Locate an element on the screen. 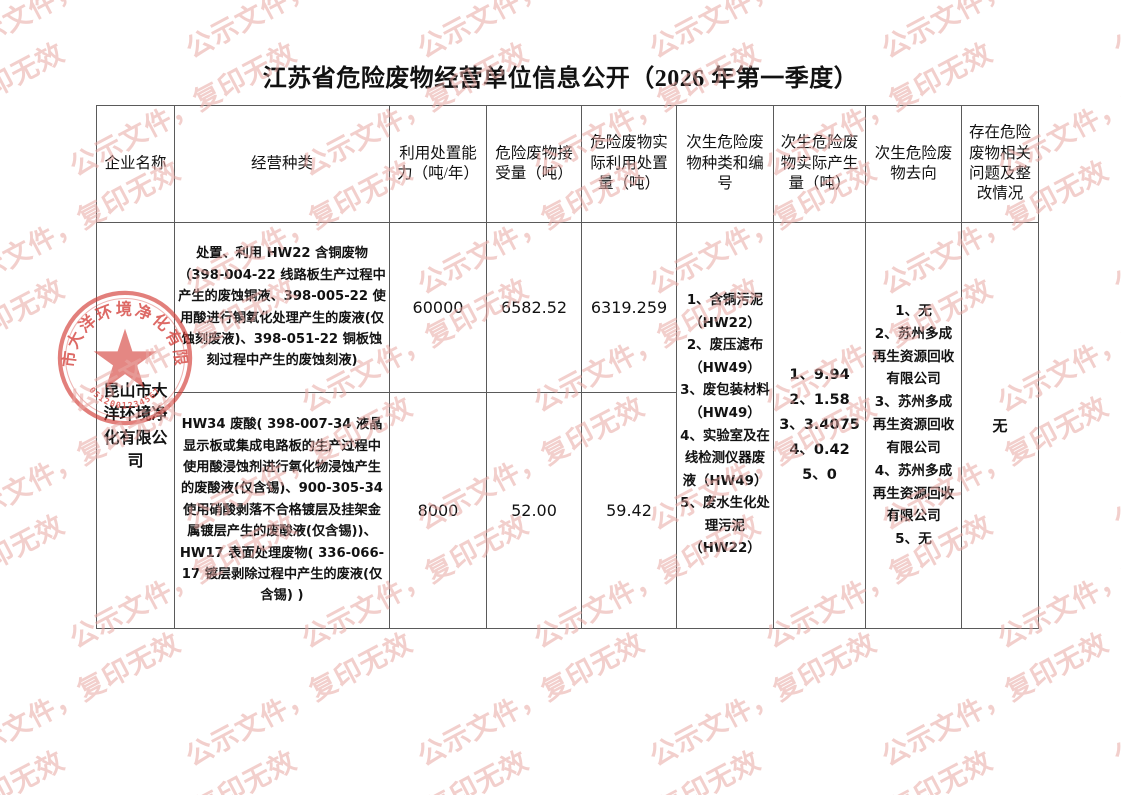  cell-disposed: 6319.259 is located at coordinates (629, 307).